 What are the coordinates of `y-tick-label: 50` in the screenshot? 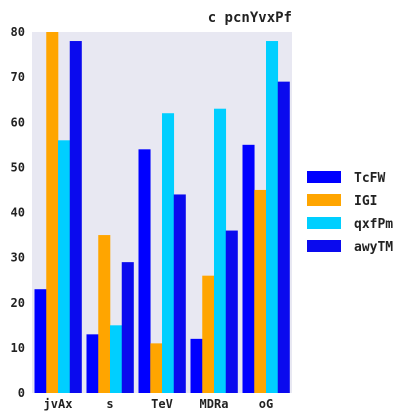 It's located at (18, 167).